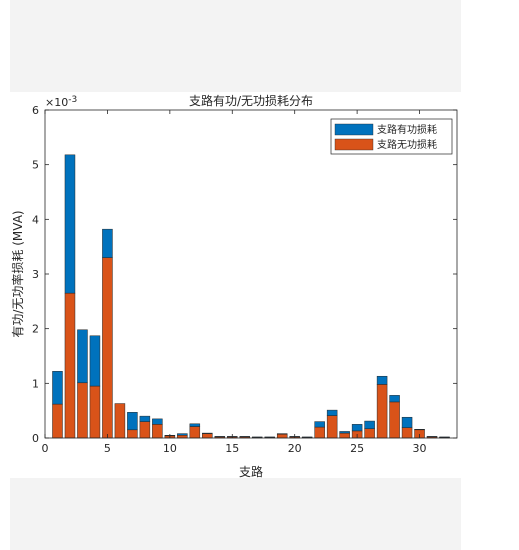 This screenshot has width=519, height=550. Describe the element at coordinates (35, 219) in the screenshot. I see `y-tick-label: 4` at that location.